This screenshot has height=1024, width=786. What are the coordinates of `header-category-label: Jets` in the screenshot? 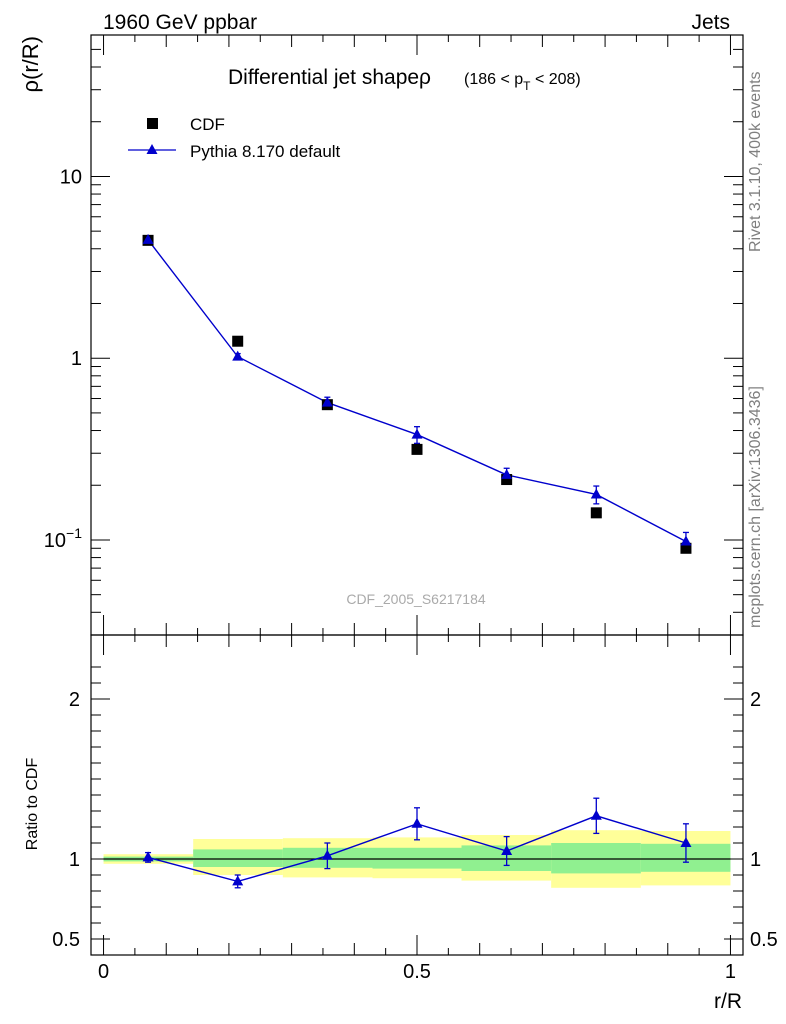 It's located at (710, 22).